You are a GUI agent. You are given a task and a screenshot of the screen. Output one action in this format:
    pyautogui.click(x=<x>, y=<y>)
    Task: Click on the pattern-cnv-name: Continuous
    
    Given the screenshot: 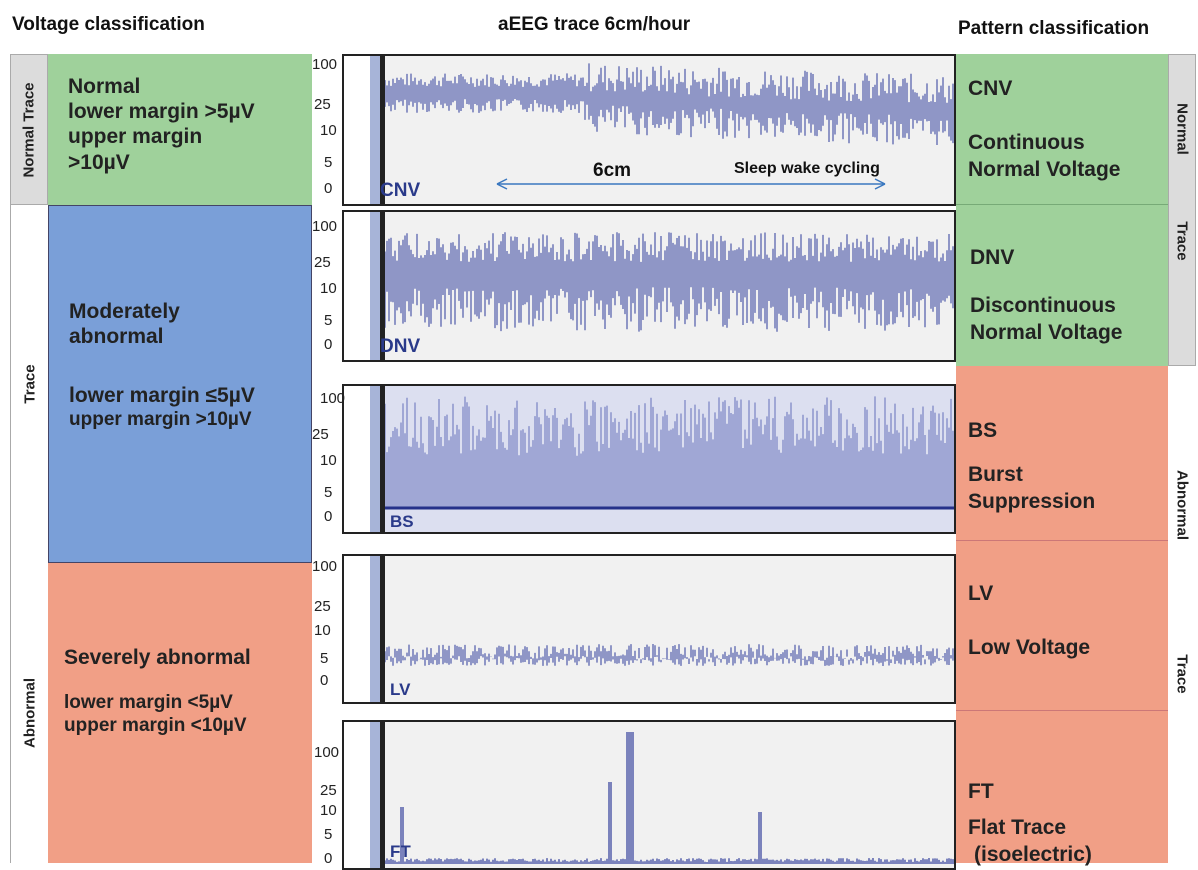 What is the action you would take?
    pyautogui.click(x=1026, y=143)
    